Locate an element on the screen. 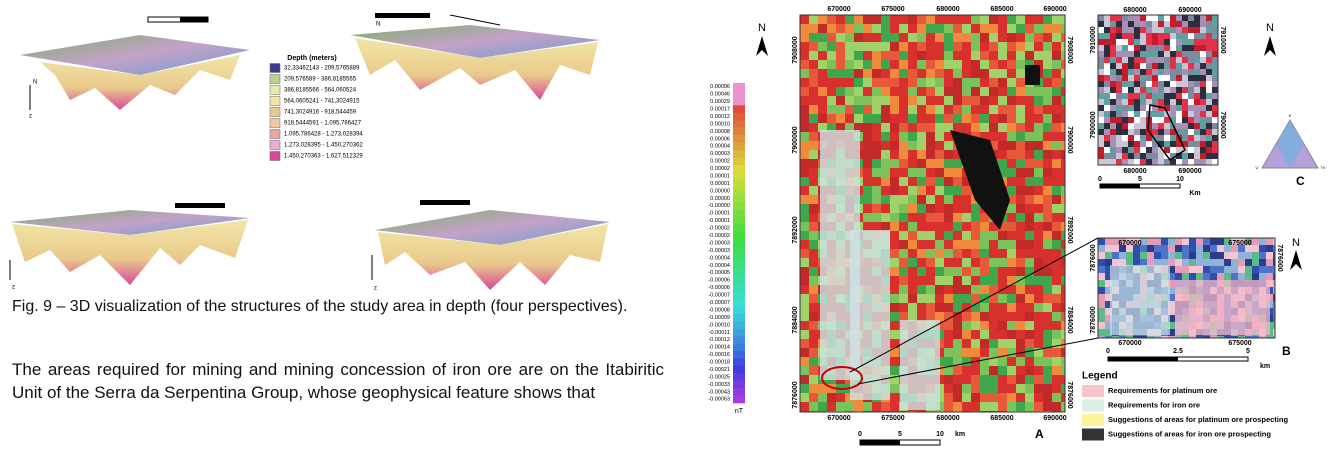  colorbar-label: 0.00004 is located at coordinates (720, 147).